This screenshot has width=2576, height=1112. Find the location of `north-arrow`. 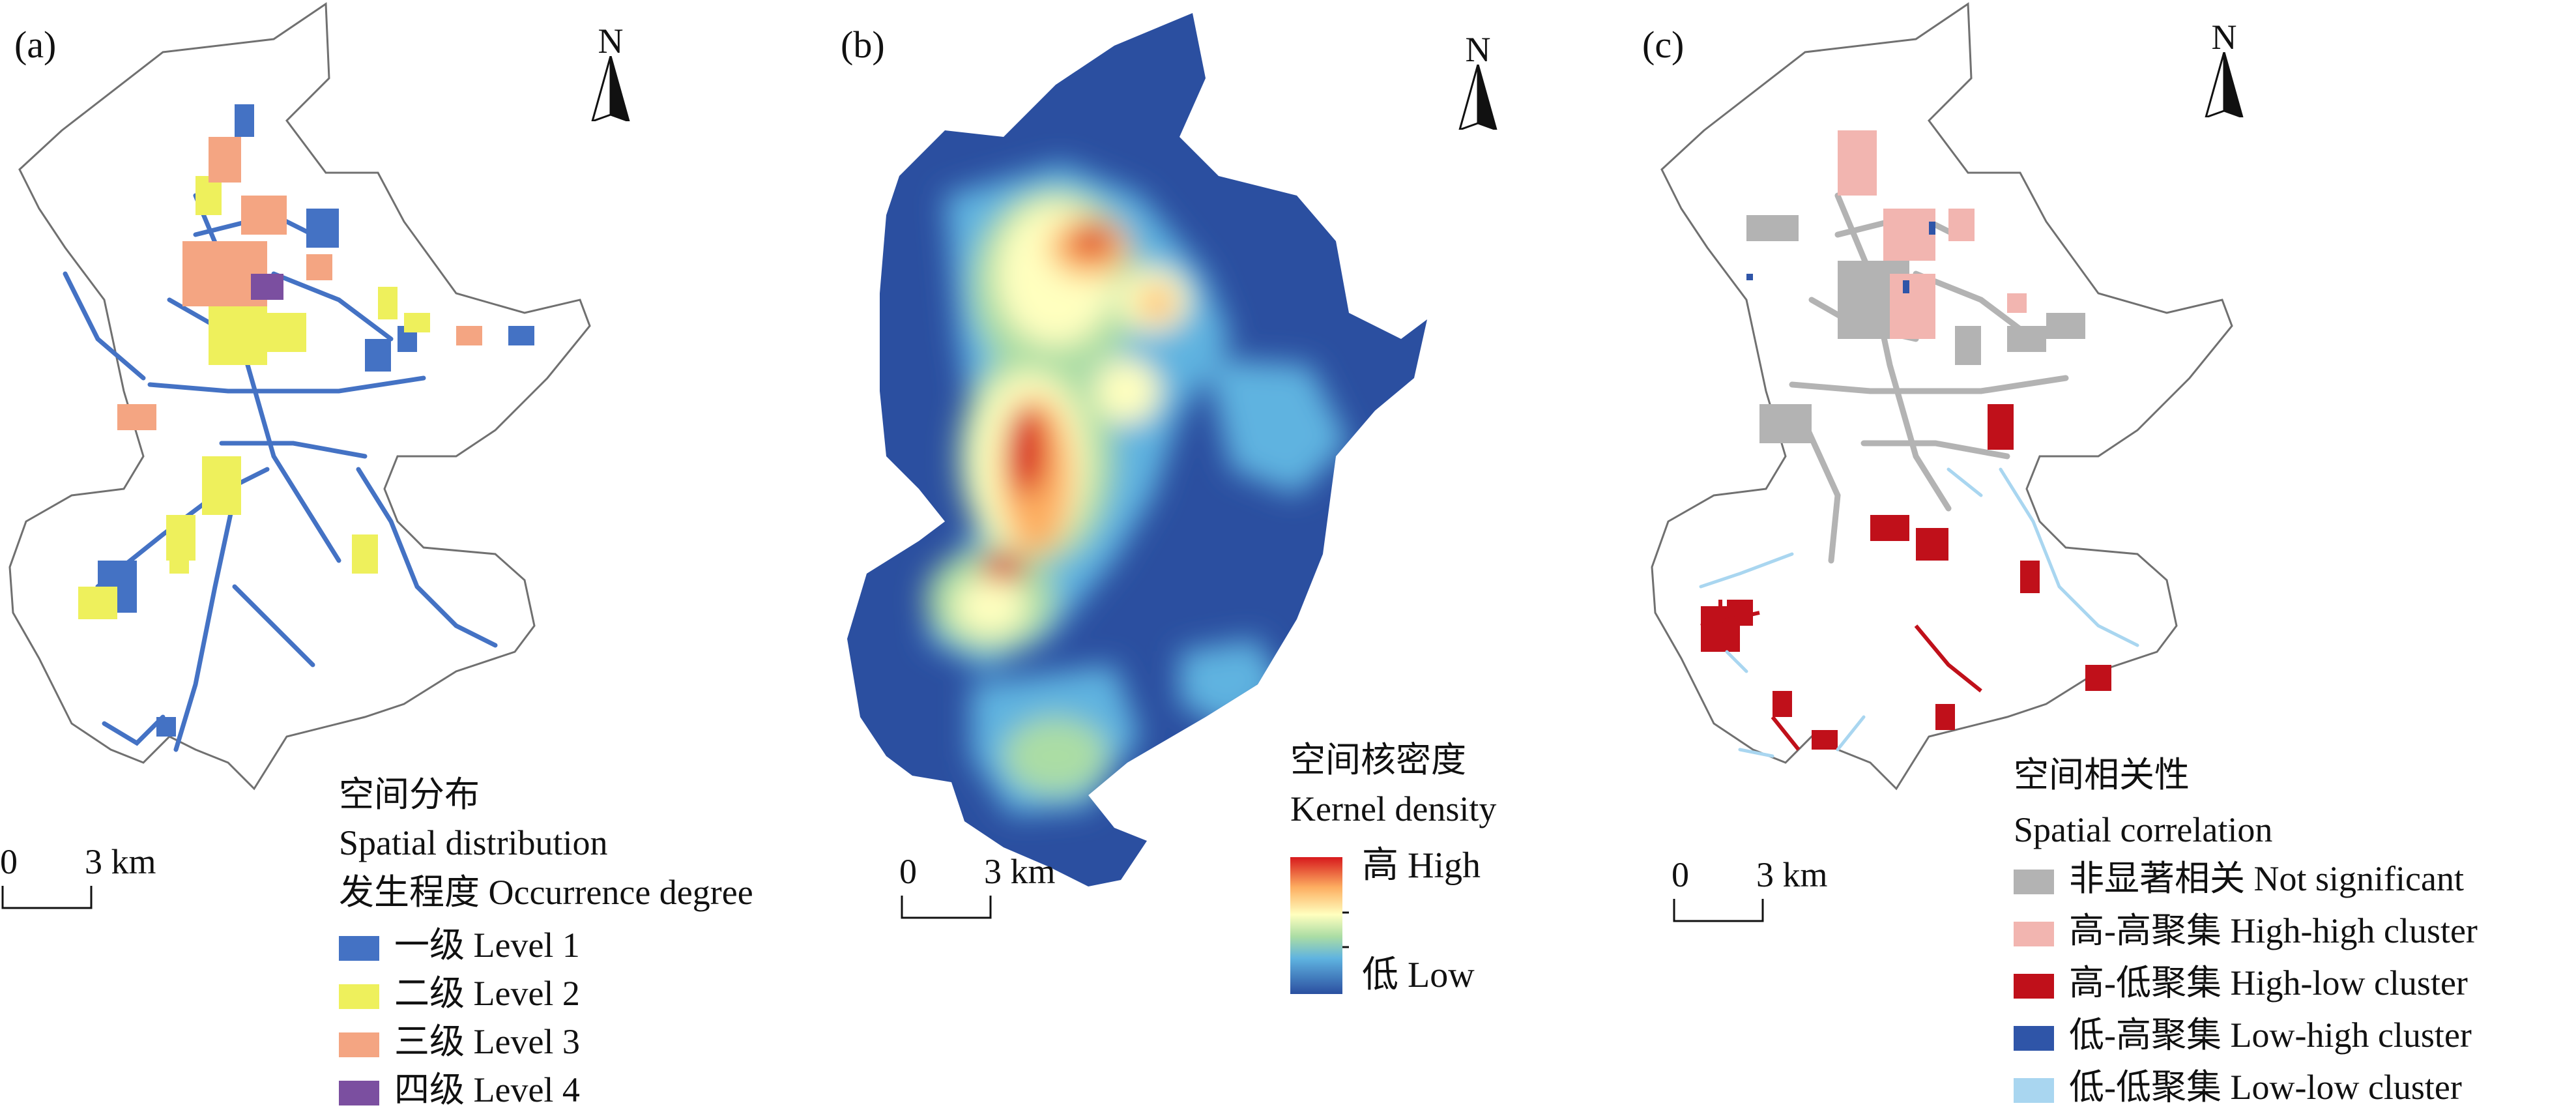

north-arrow is located at coordinates (868, 81).